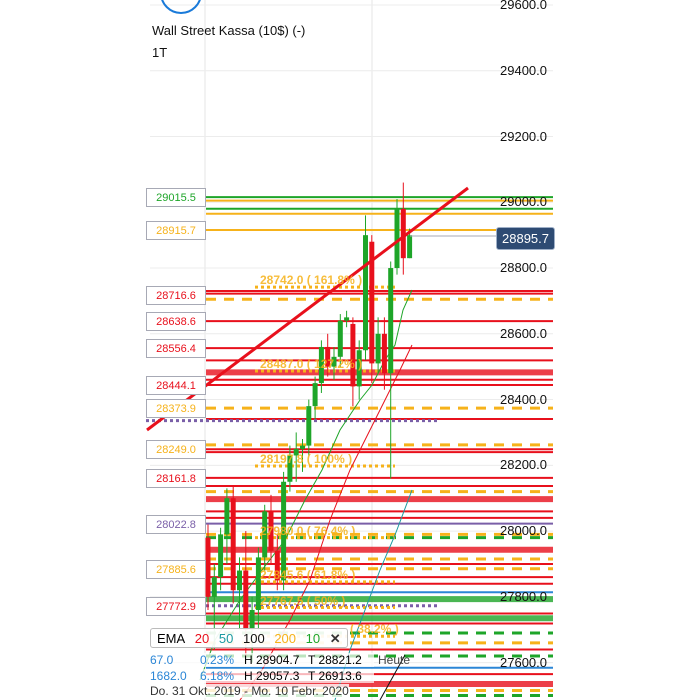 The image size is (700, 700). What do you see at coordinates (392, 677) in the screenshot?
I see `ema-100-line` at bounding box center [392, 677].